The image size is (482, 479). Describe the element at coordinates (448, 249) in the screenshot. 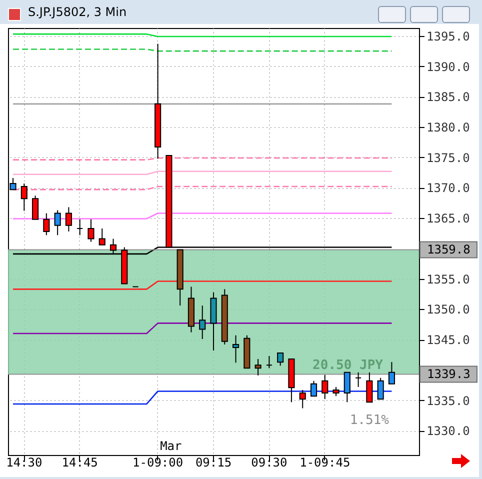

I see `ref-line-label: 1359.8` at that location.